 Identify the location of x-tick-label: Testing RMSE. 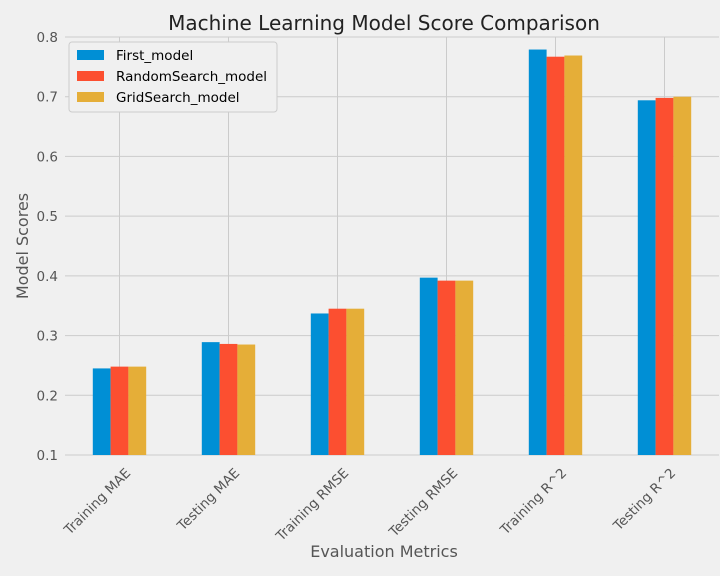
(424, 503).